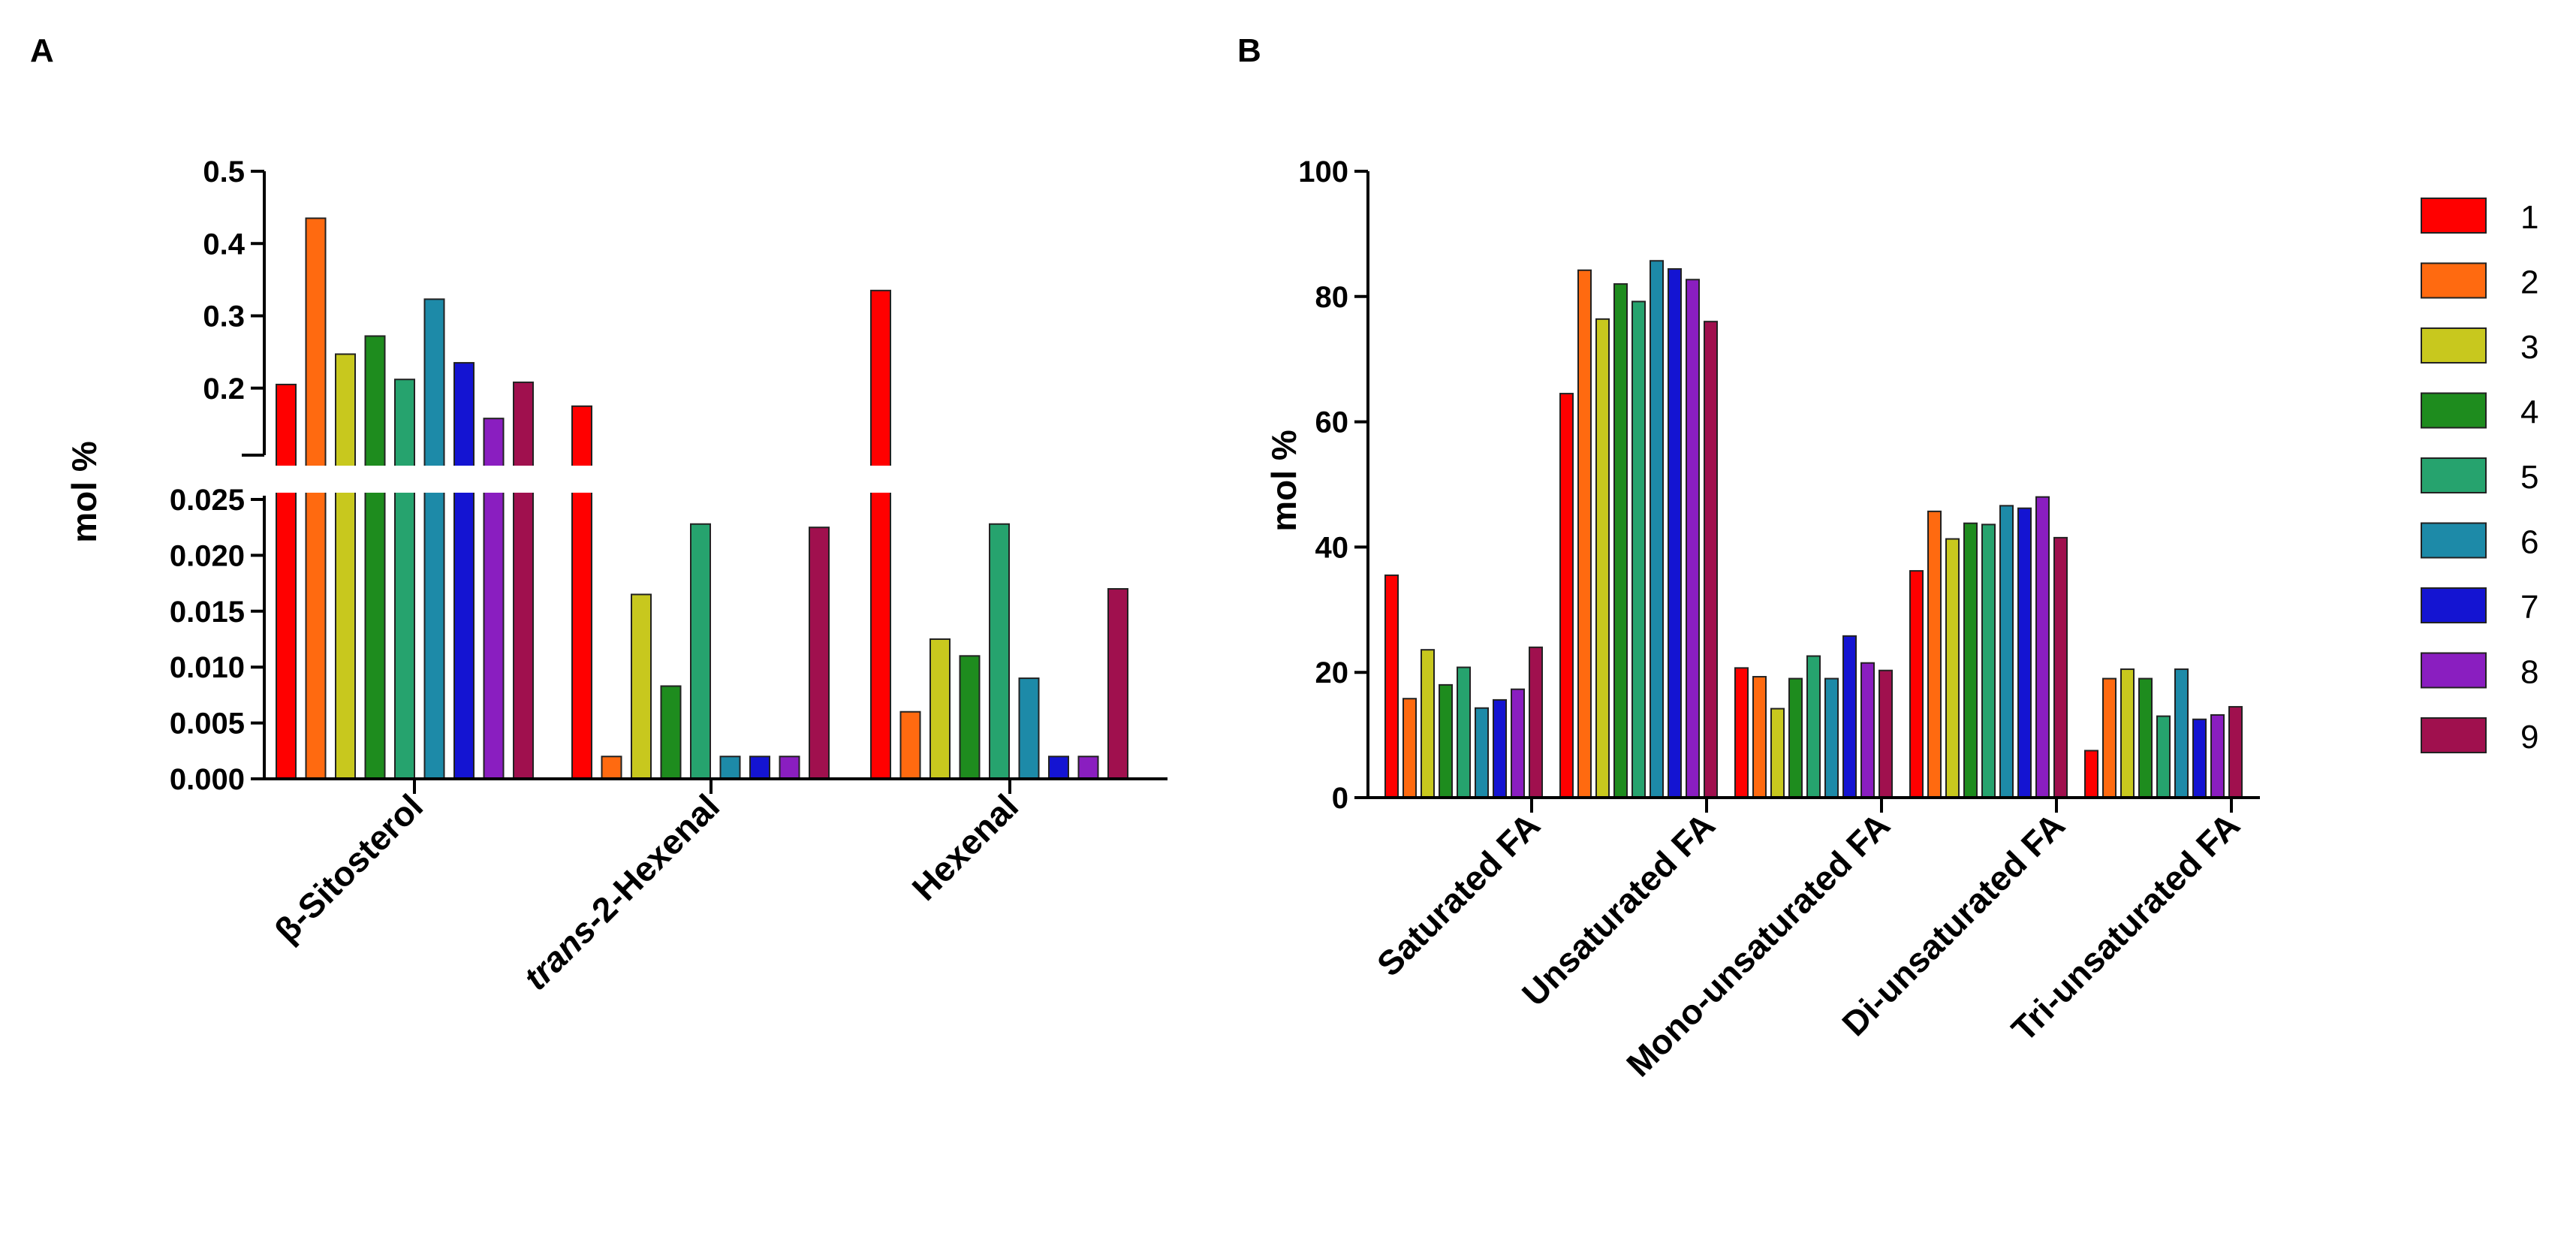 This screenshot has height=1240, width=2576. I want to click on y-tick-label-b: 0, so click(1340, 799).